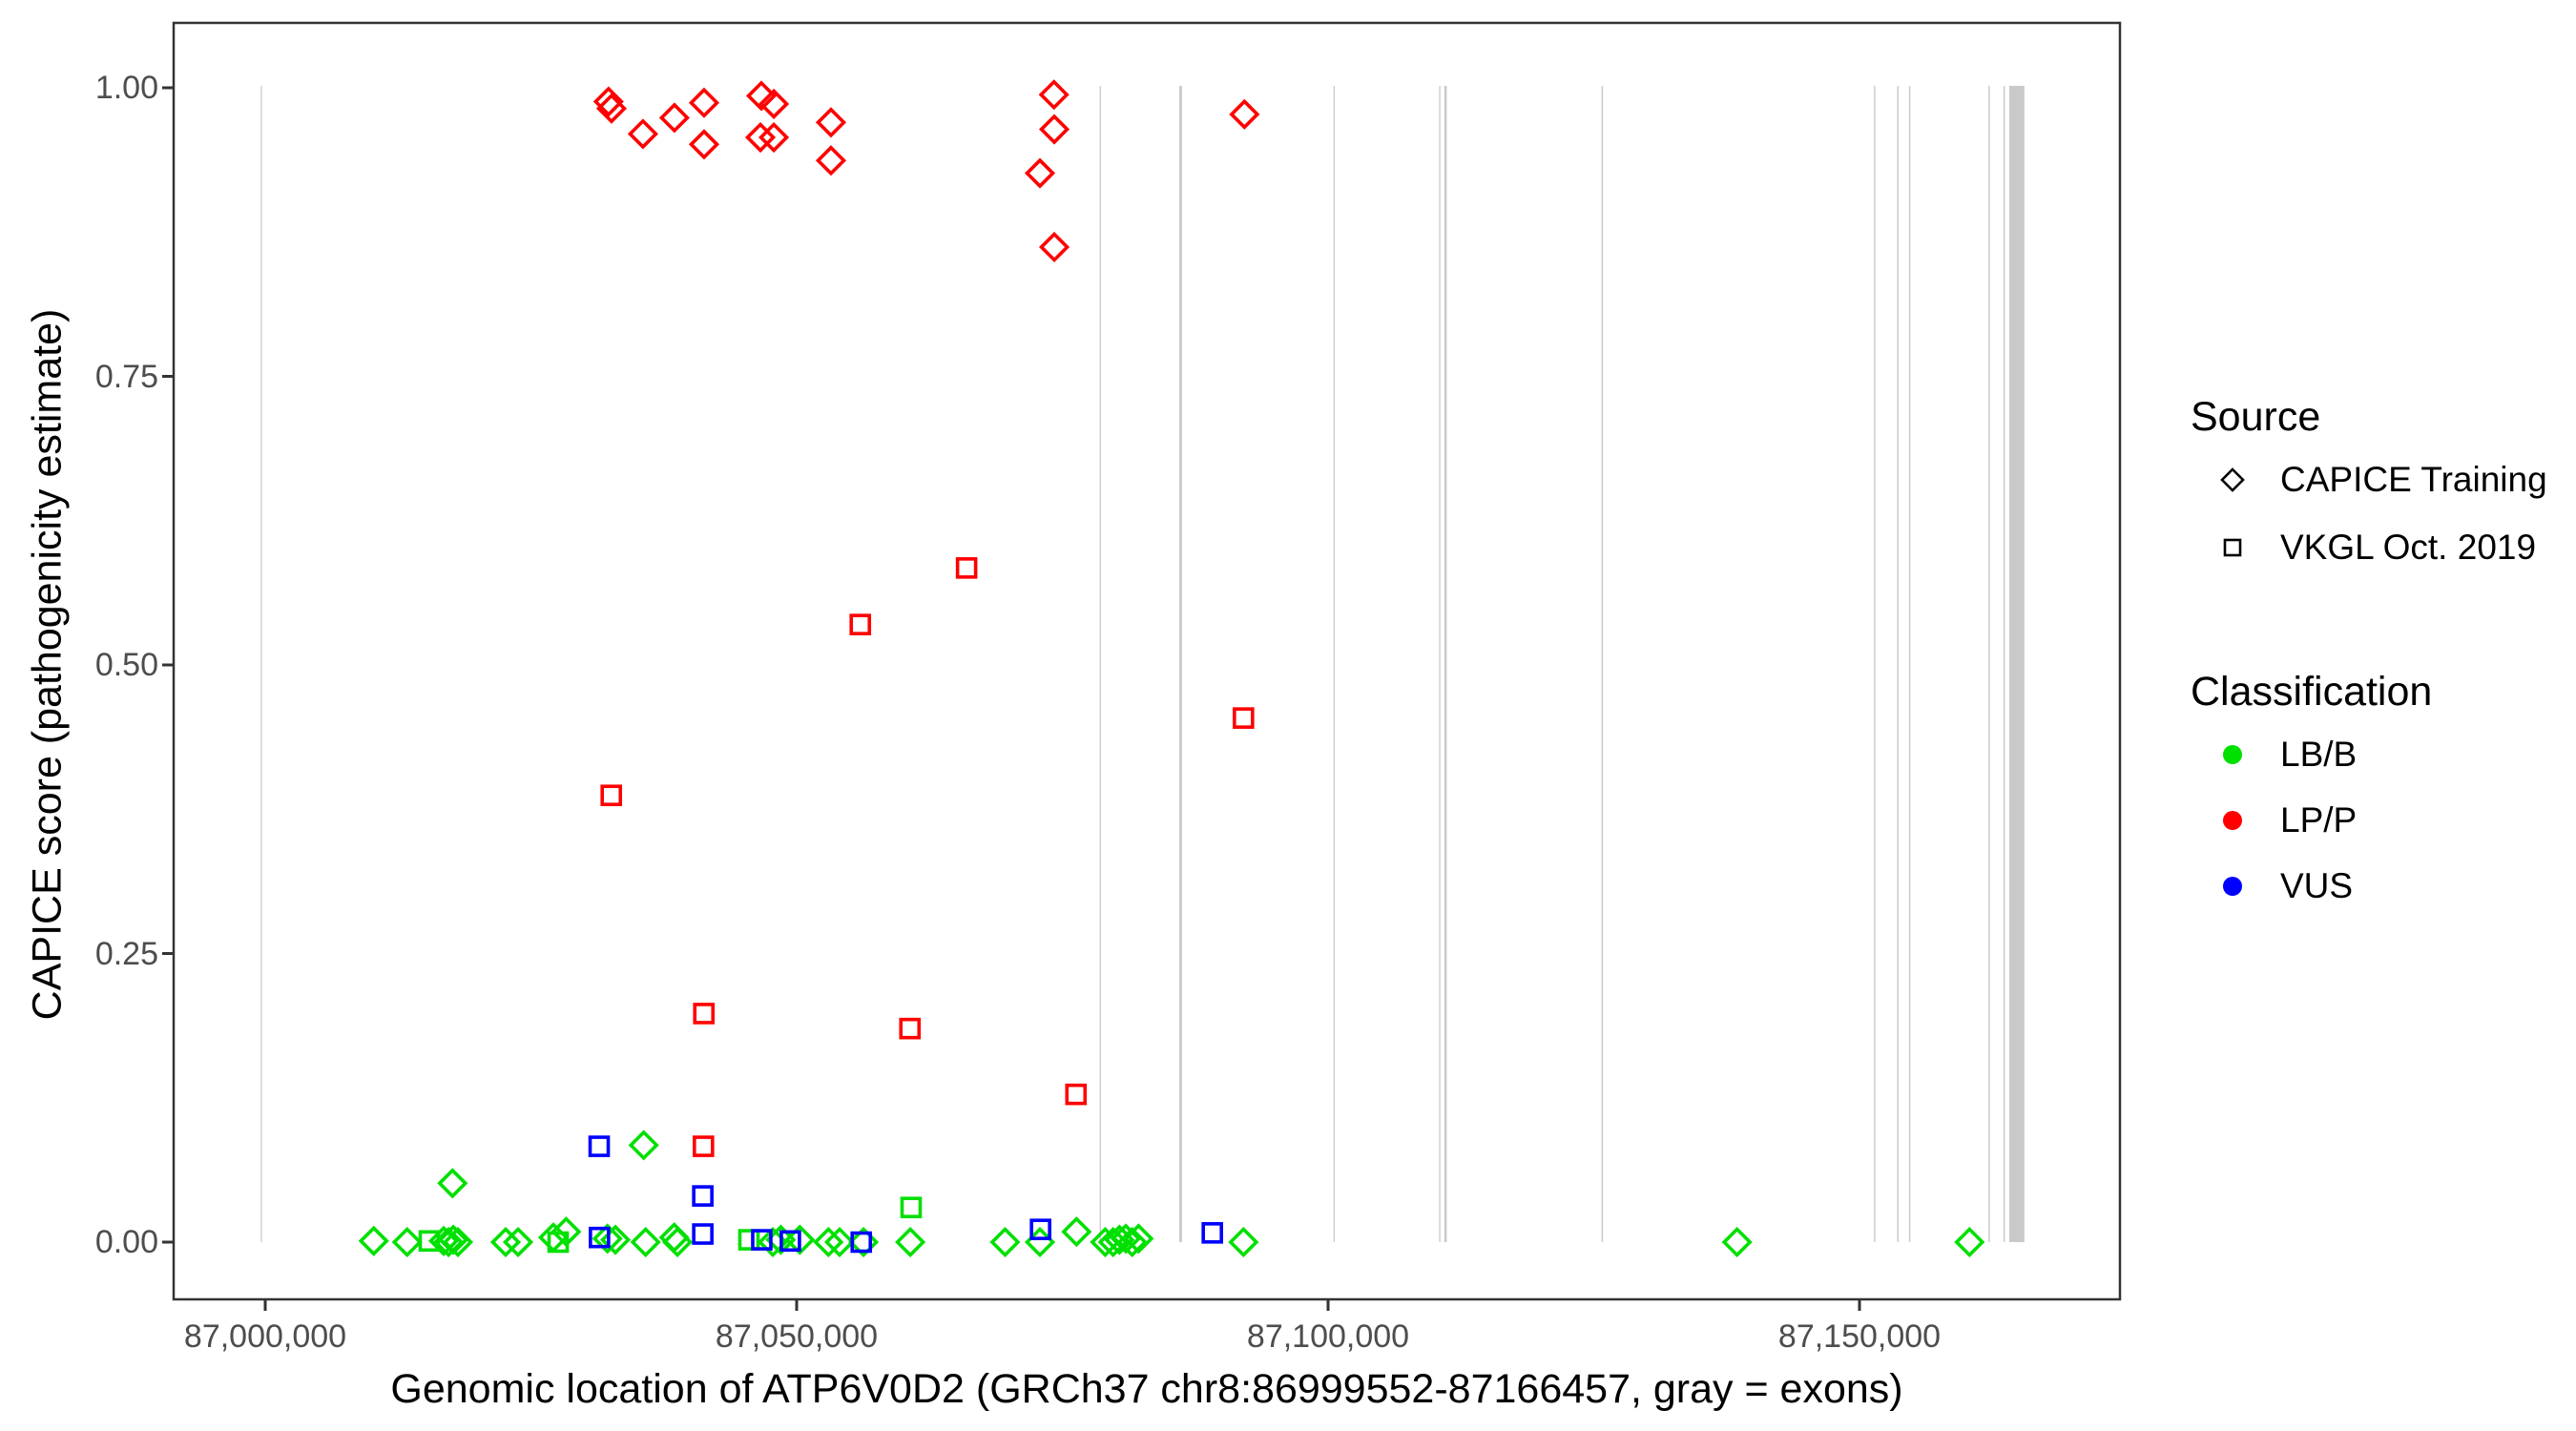 The height and width of the screenshot is (1431, 2576). What do you see at coordinates (2256, 417) in the screenshot?
I see `legend-source-title: Source` at bounding box center [2256, 417].